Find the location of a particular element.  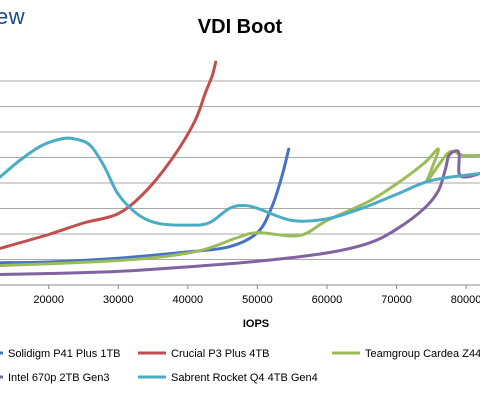

legend-label: Crucial P3 Plus 4TB is located at coordinates (220, 354).